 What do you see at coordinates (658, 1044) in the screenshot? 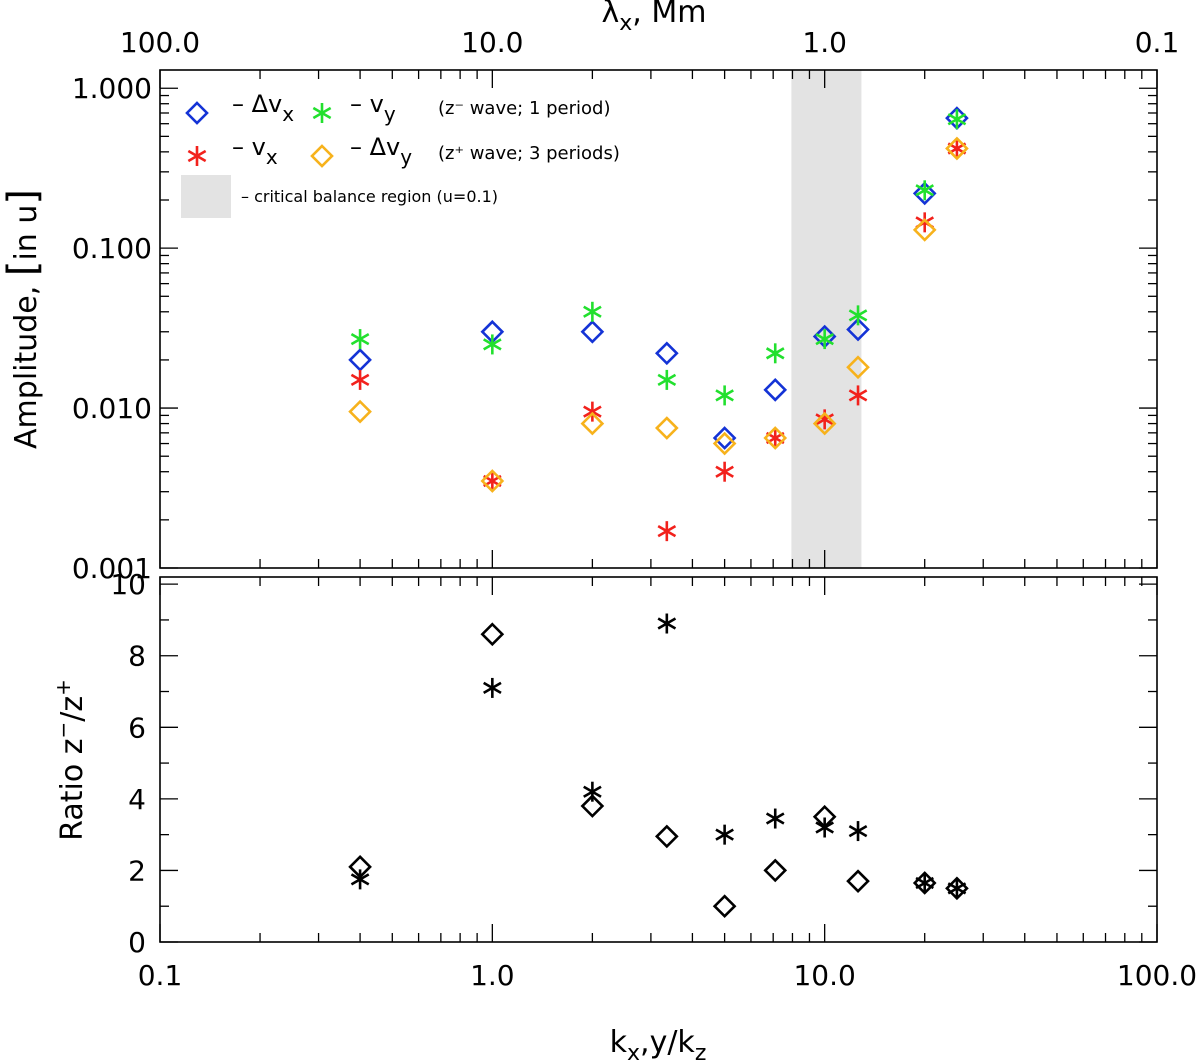
I see `x-axis-label: kx,y/kz` at bounding box center [658, 1044].